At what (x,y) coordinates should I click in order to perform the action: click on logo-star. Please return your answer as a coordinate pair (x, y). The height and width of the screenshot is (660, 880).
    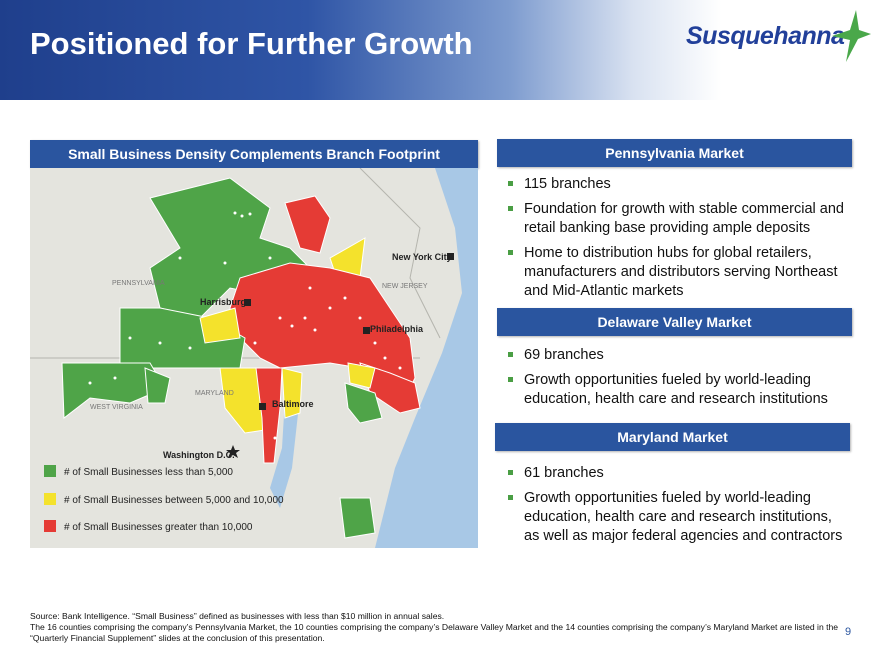
    Looking at the image, I should click on (851, 36).